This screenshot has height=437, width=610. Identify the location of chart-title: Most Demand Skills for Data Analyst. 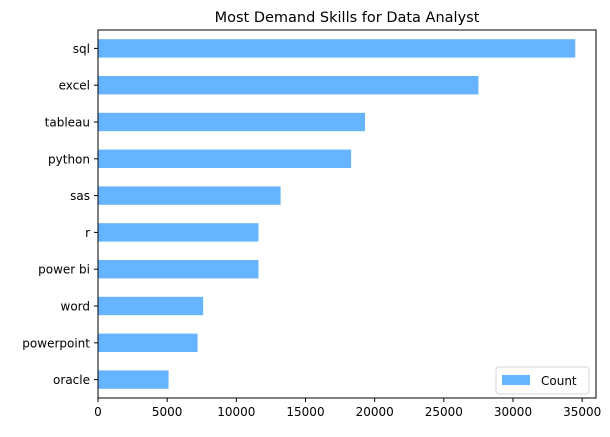
(347, 18).